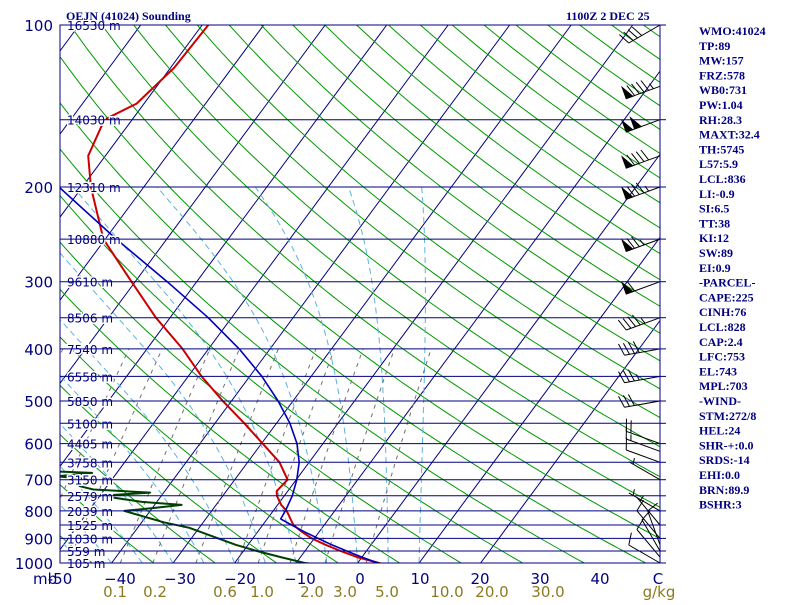  What do you see at coordinates (90, 481) in the screenshot?
I see `height-label: 3150 m` at bounding box center [90, 481].